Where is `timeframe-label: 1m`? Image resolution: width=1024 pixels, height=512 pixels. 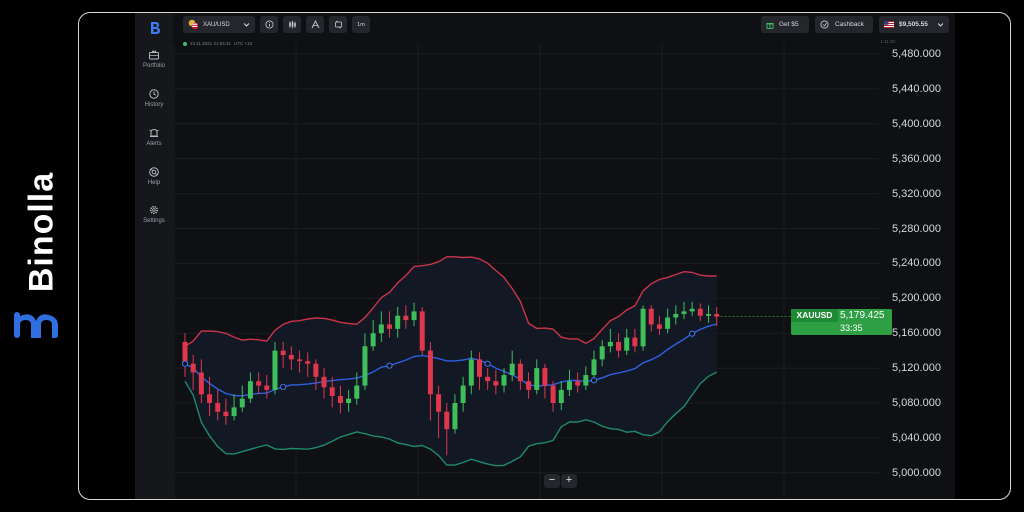 timeframe-label: 1m is located at coordinates (361, 24).